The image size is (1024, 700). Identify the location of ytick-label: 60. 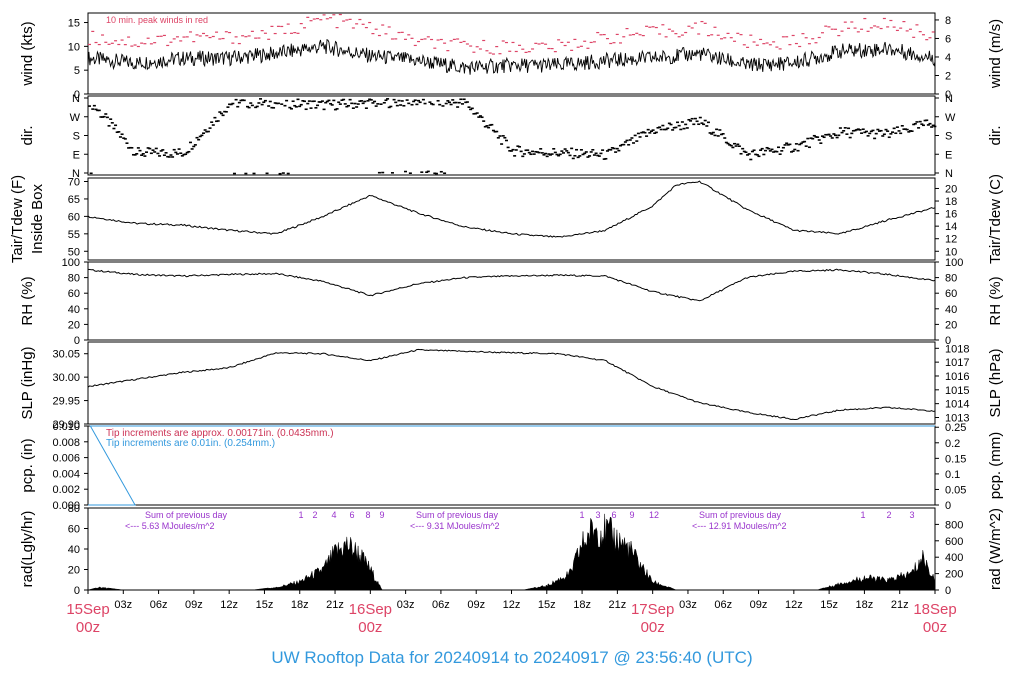
(74, 217).